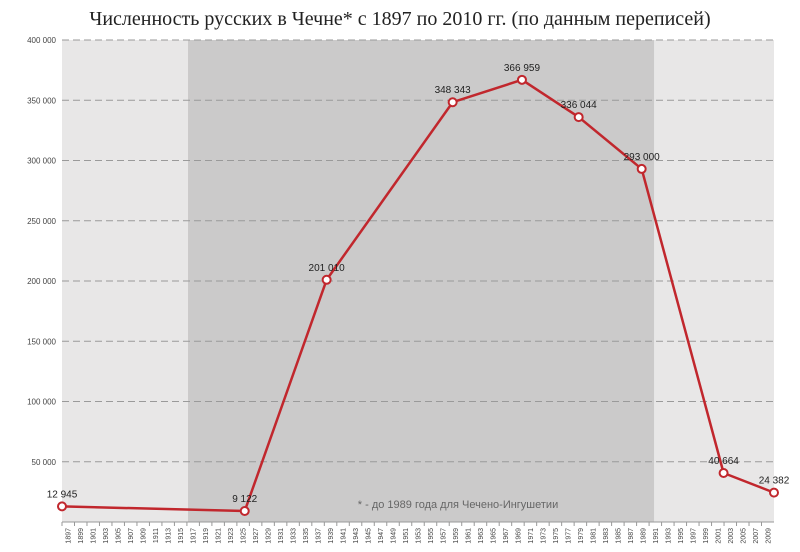 This screenshot has width=800, height=552. I want to click on x-tick-label: 1937, so click(319, 536).